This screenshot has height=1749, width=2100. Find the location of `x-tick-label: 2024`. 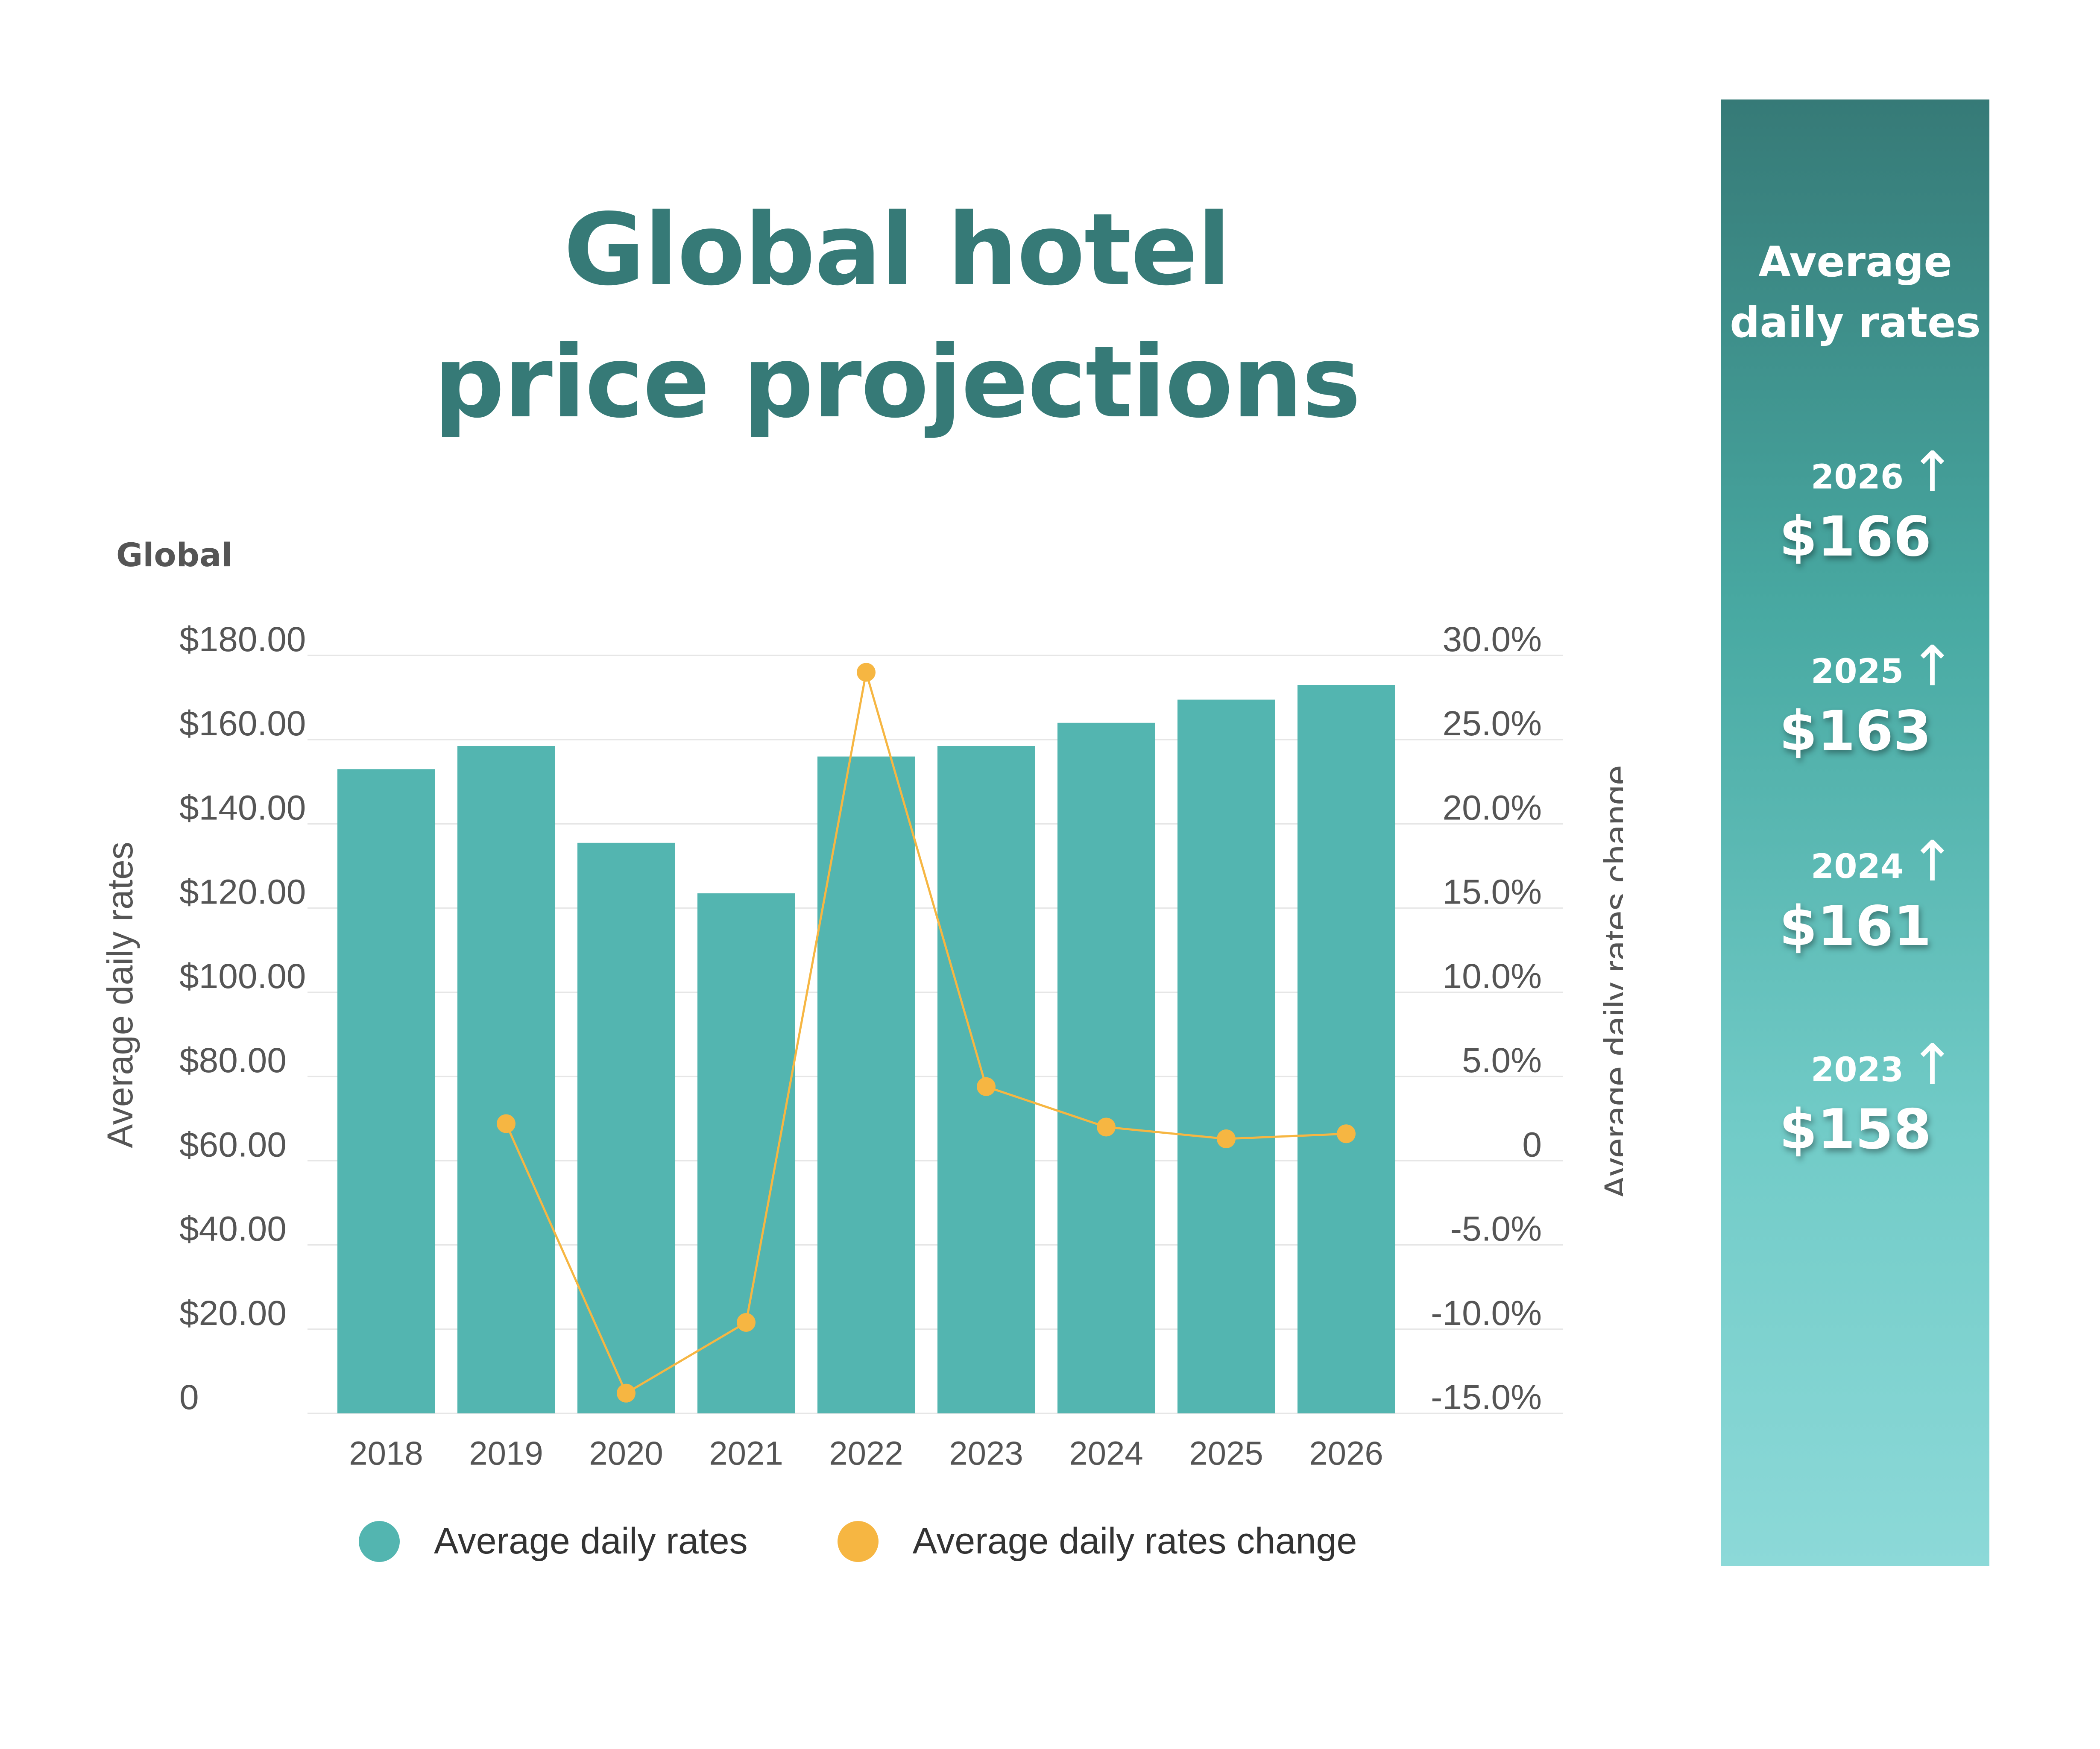

x-tick-label: 2024 is located at coordinates (1106, 1453).